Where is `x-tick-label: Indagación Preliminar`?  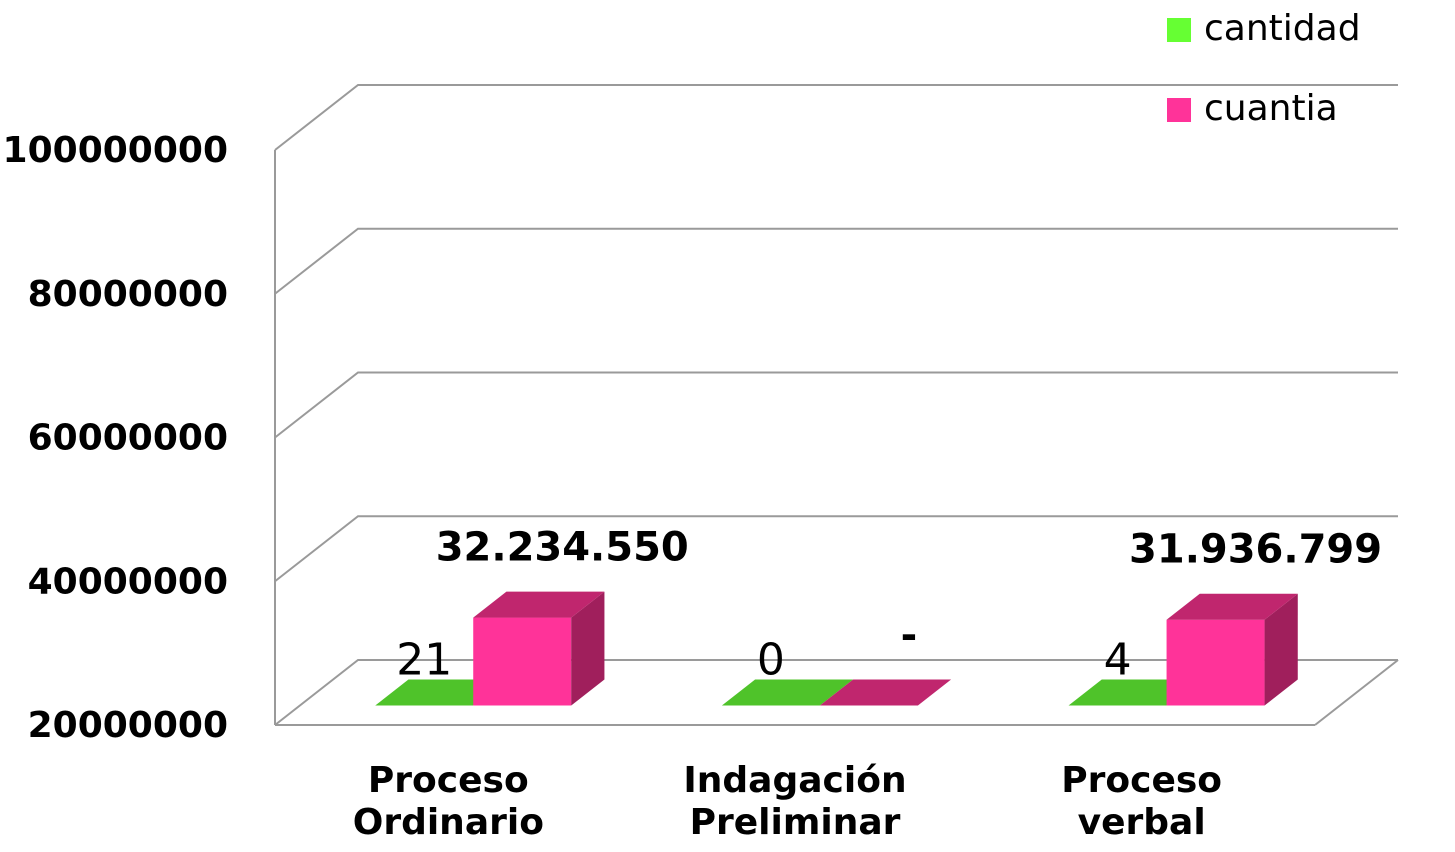 x-tick-label: Indagación Preliminar is located at coordinates (795, 801).